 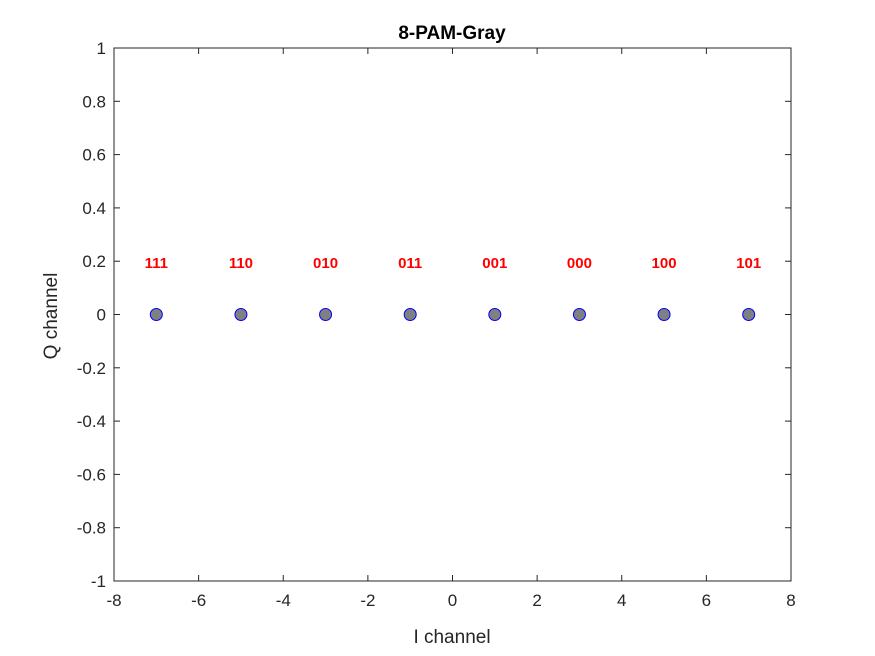 What do you see at coordinates (51, 316) in the screenshot?
I see `y-axis-label: Q channel` at bounding box center [51, 316].